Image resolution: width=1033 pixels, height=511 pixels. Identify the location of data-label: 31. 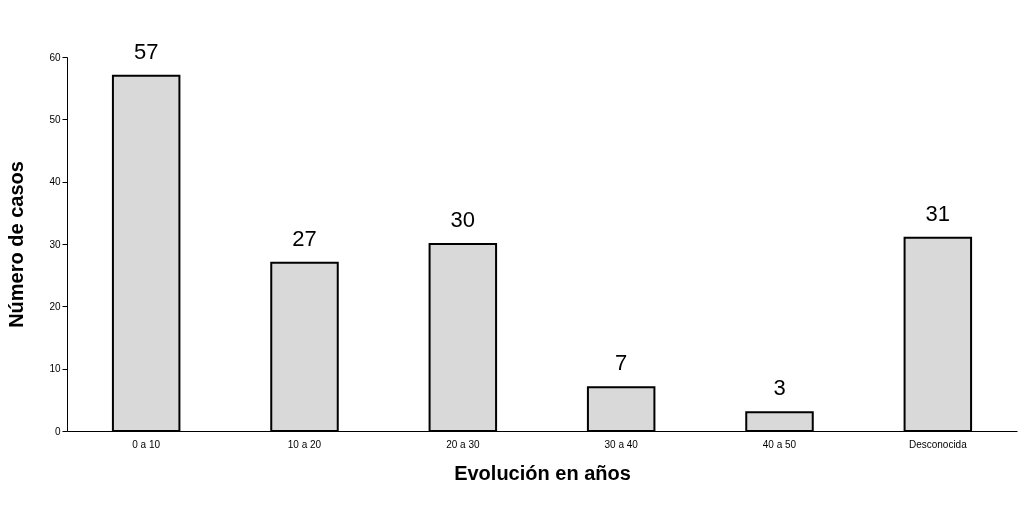
(938, 213).